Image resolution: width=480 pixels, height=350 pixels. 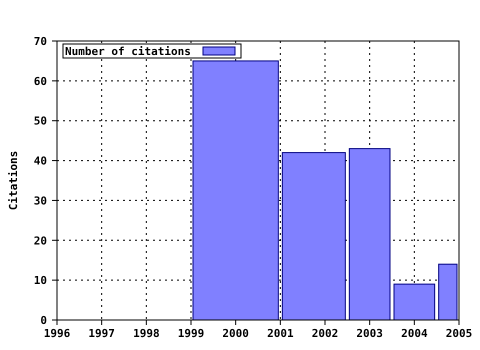 What do you see at coordinates (40, 201) in the screenshot?
I see `y-tick-label: 30` at bounding box center [40, 201].